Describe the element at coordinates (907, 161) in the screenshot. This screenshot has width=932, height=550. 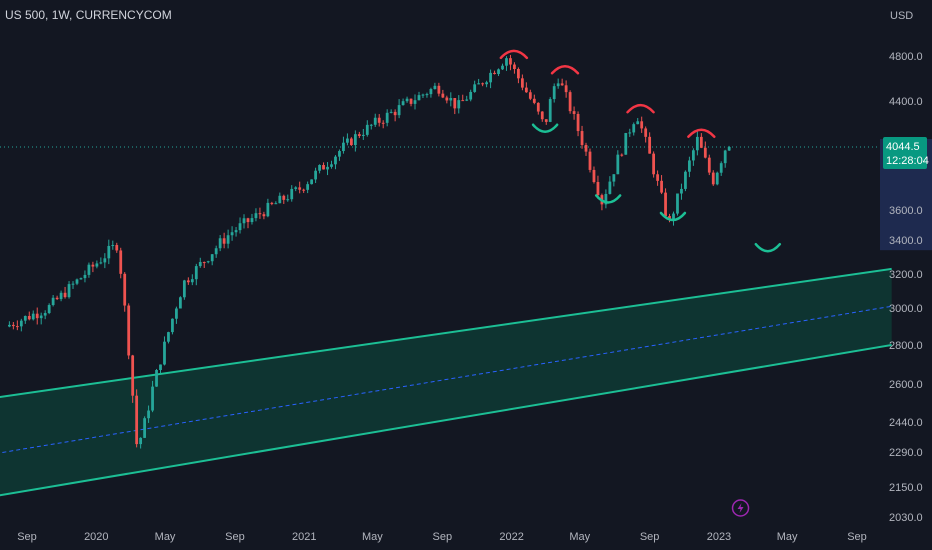
I see `price-badge-countdown: 12:28:04` at that location.